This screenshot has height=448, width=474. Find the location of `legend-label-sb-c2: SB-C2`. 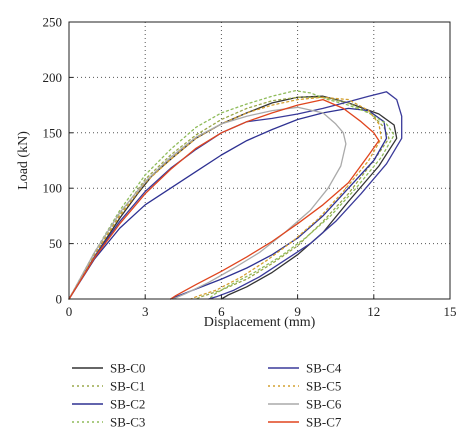

legend-label-sb-c2: SB-C2 is located at coordinates (127, 404).